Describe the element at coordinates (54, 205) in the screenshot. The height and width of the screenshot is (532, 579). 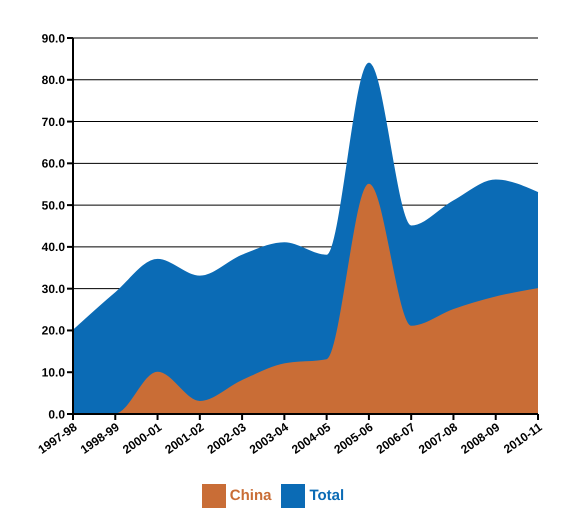
I see `y-tick-label: 50.0` at that location.